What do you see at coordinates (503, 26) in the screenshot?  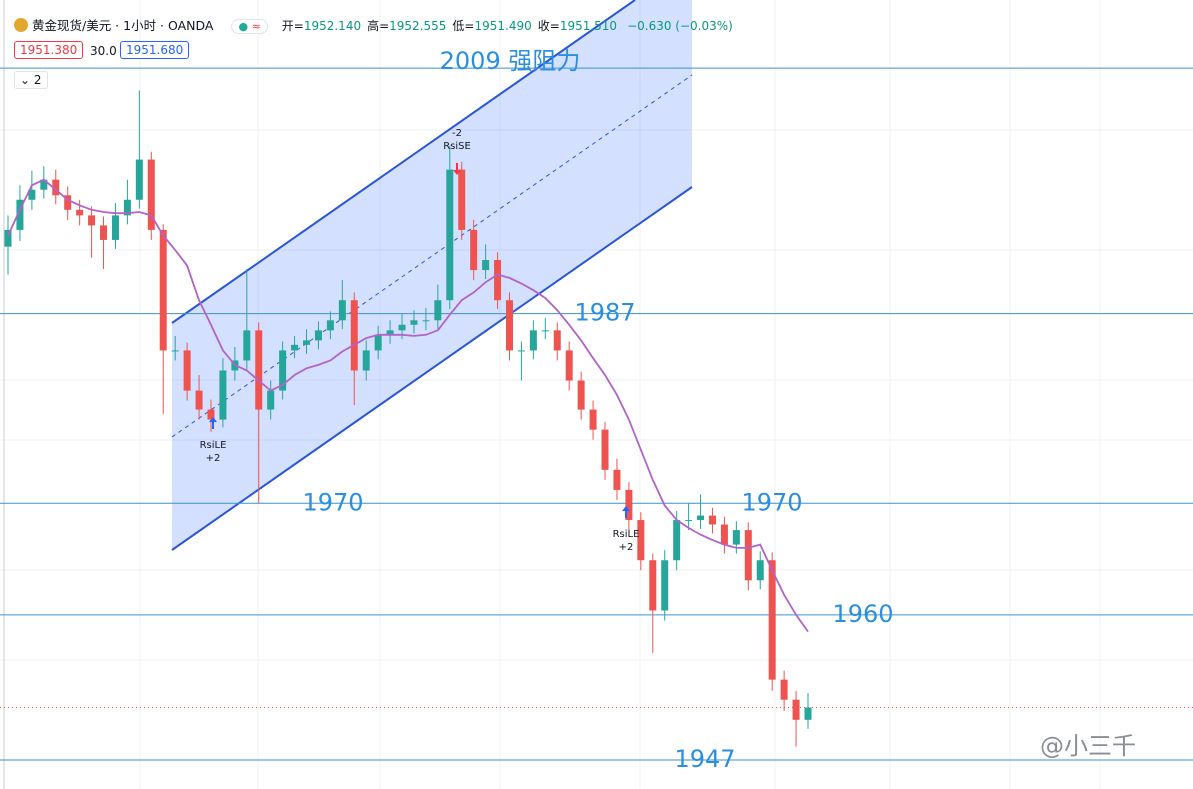 I see `ohlc-value: 1951.490` at bounding box center [503, 26].